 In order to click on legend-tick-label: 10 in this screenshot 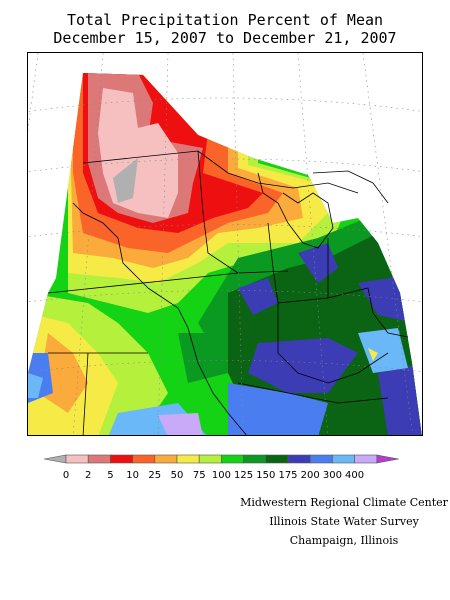, I will do `click(132, 475)`.